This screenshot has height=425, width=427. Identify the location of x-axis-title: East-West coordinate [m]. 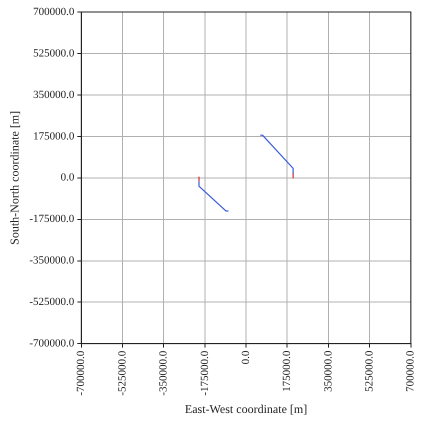
(246, 409).